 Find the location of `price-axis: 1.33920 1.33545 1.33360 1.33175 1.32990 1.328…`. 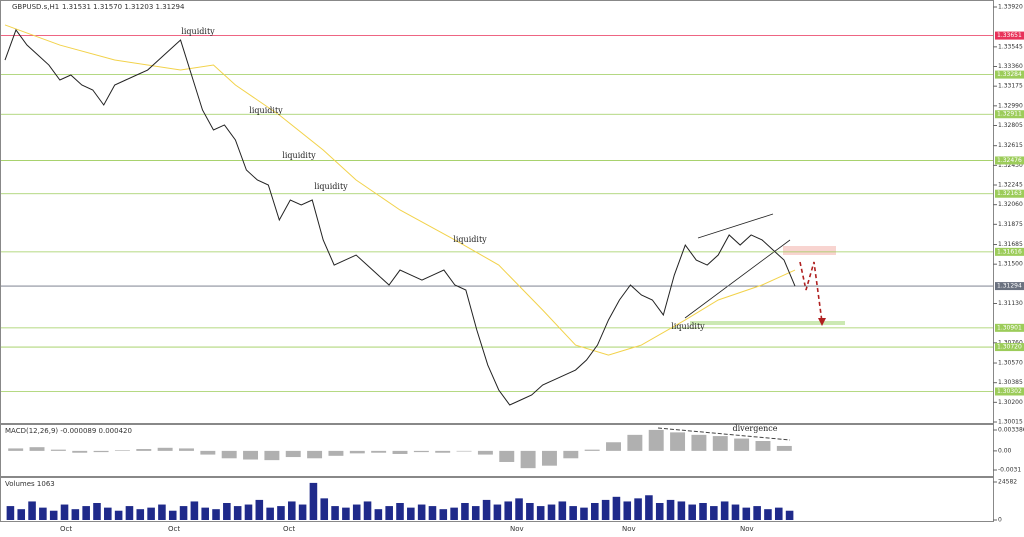

price-axis: 1.33920 1.33545 1.33360 1.33175 1.32990 1.328… is located at coordinates (1008, 264).